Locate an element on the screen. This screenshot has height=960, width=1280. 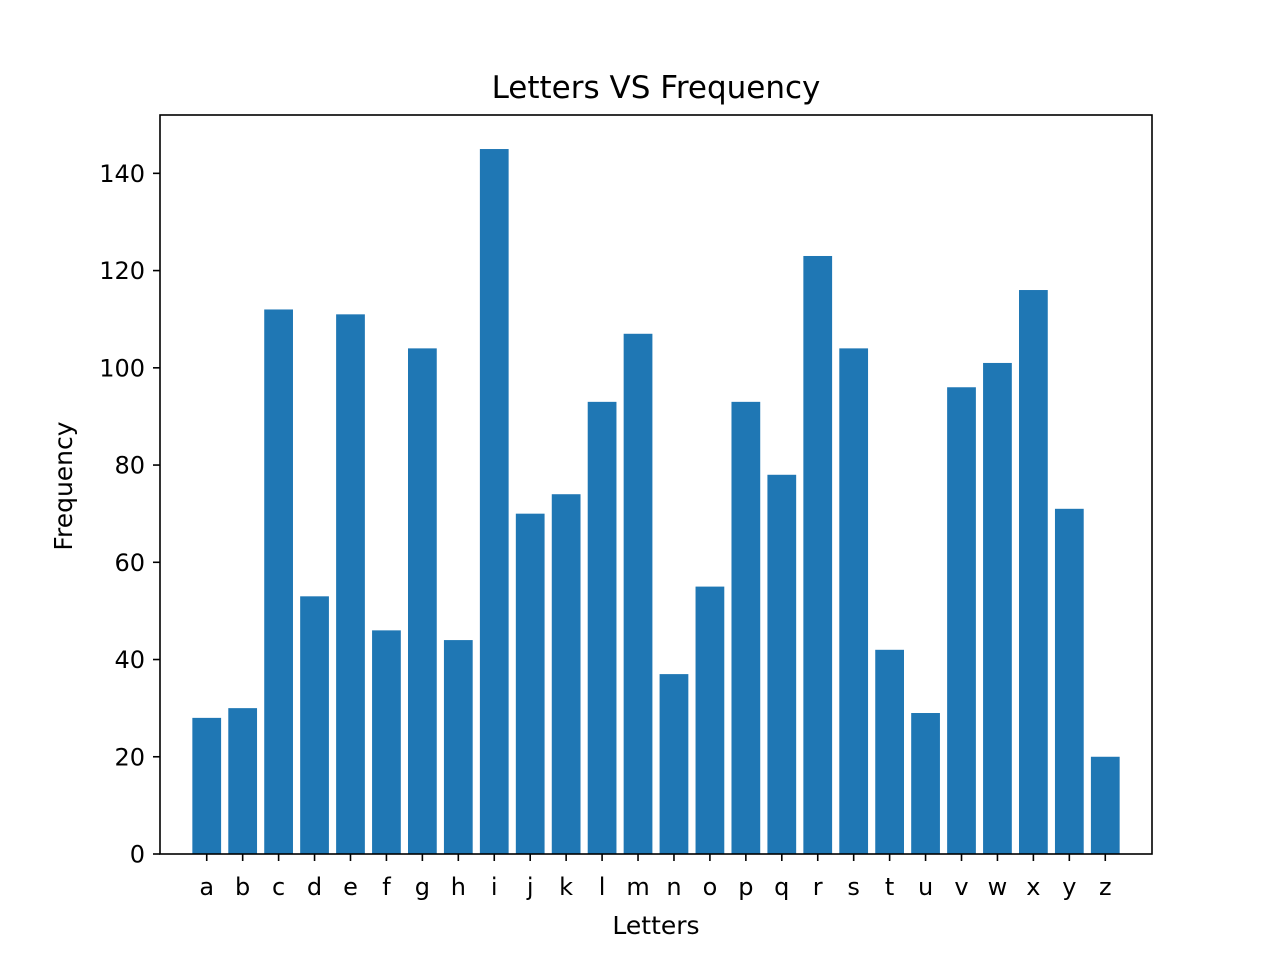
x-tick-label-h: h is located at coordinates (458, 887).